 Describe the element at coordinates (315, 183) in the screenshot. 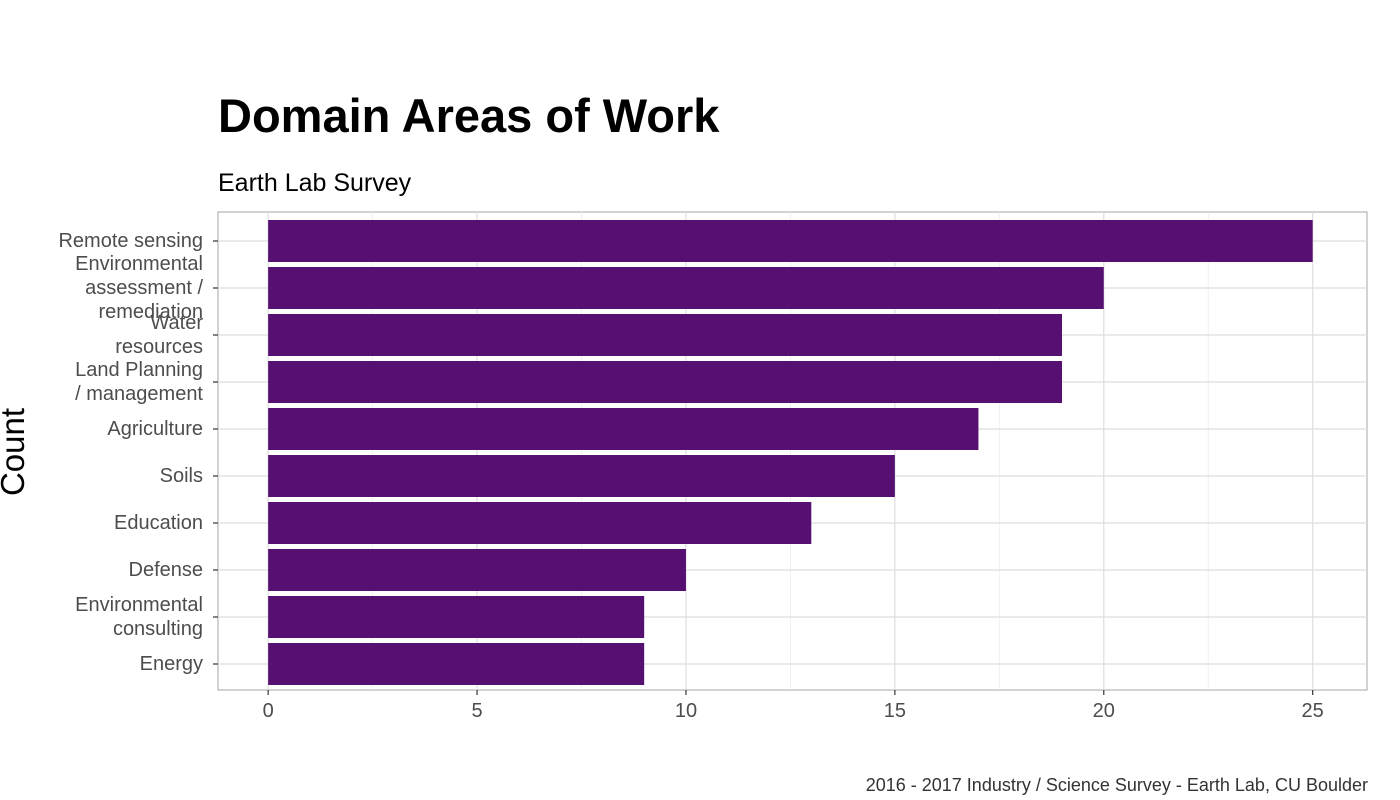

I see `chart-subtitle: Earth Lab Survey` at that location.